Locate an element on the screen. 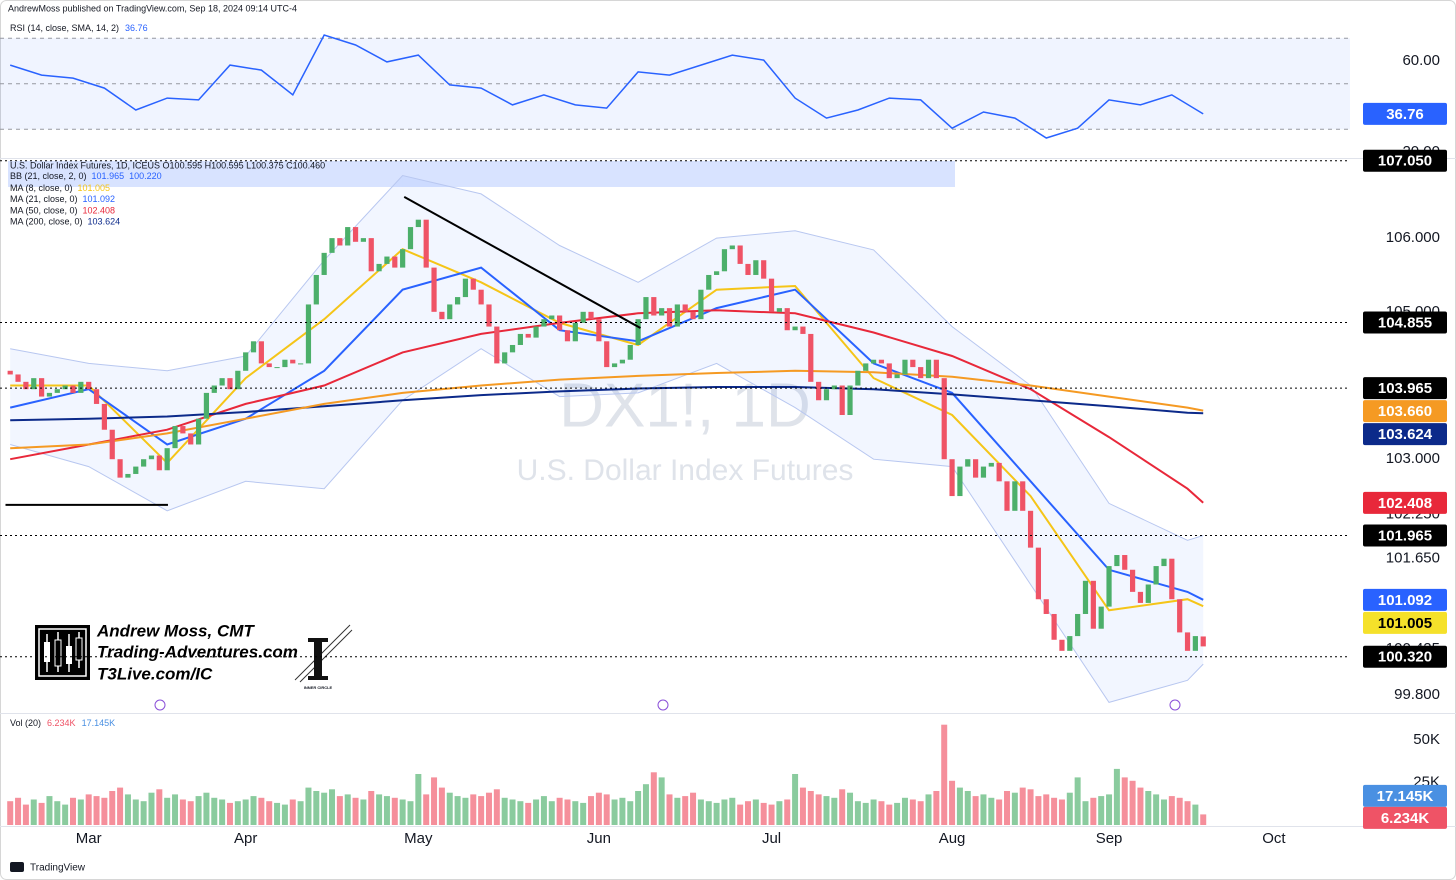 The height and width of the screenshot is (880, 1456). rsi-line is located at coordinates (606, 86).